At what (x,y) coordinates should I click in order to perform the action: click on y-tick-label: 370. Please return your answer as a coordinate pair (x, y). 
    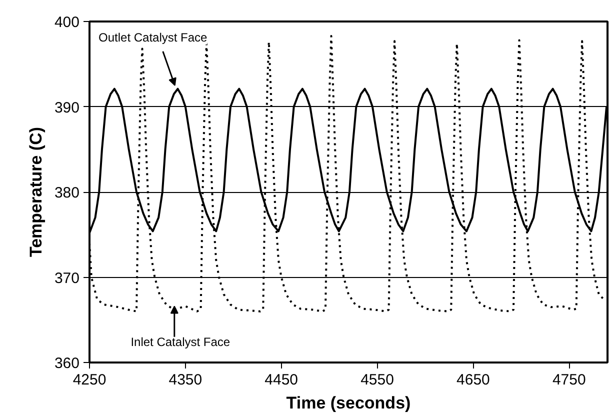
    Looking at the image, I should click on (67, 278).